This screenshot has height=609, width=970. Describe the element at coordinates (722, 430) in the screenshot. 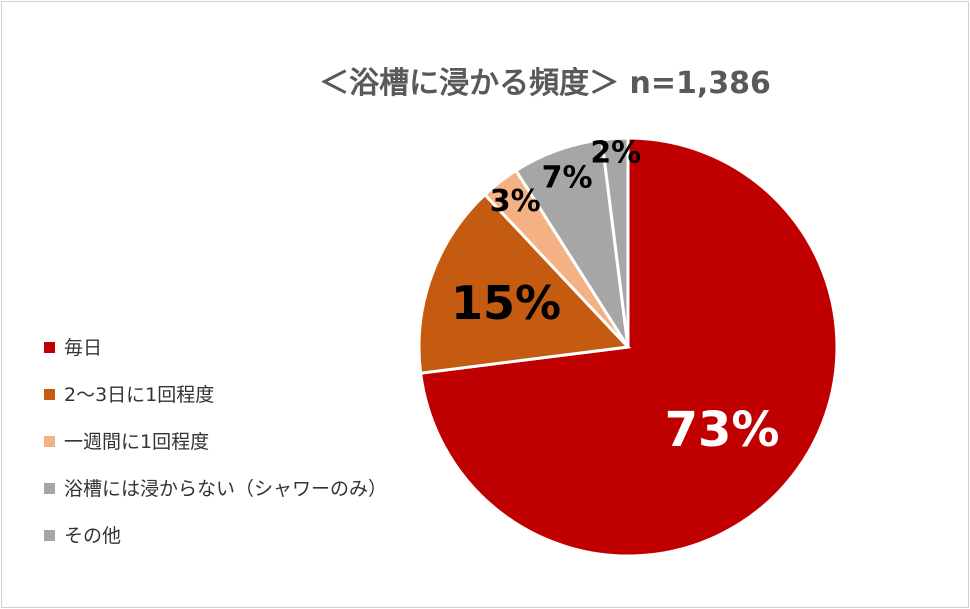

I see `data-label-1: 73%` at that location.